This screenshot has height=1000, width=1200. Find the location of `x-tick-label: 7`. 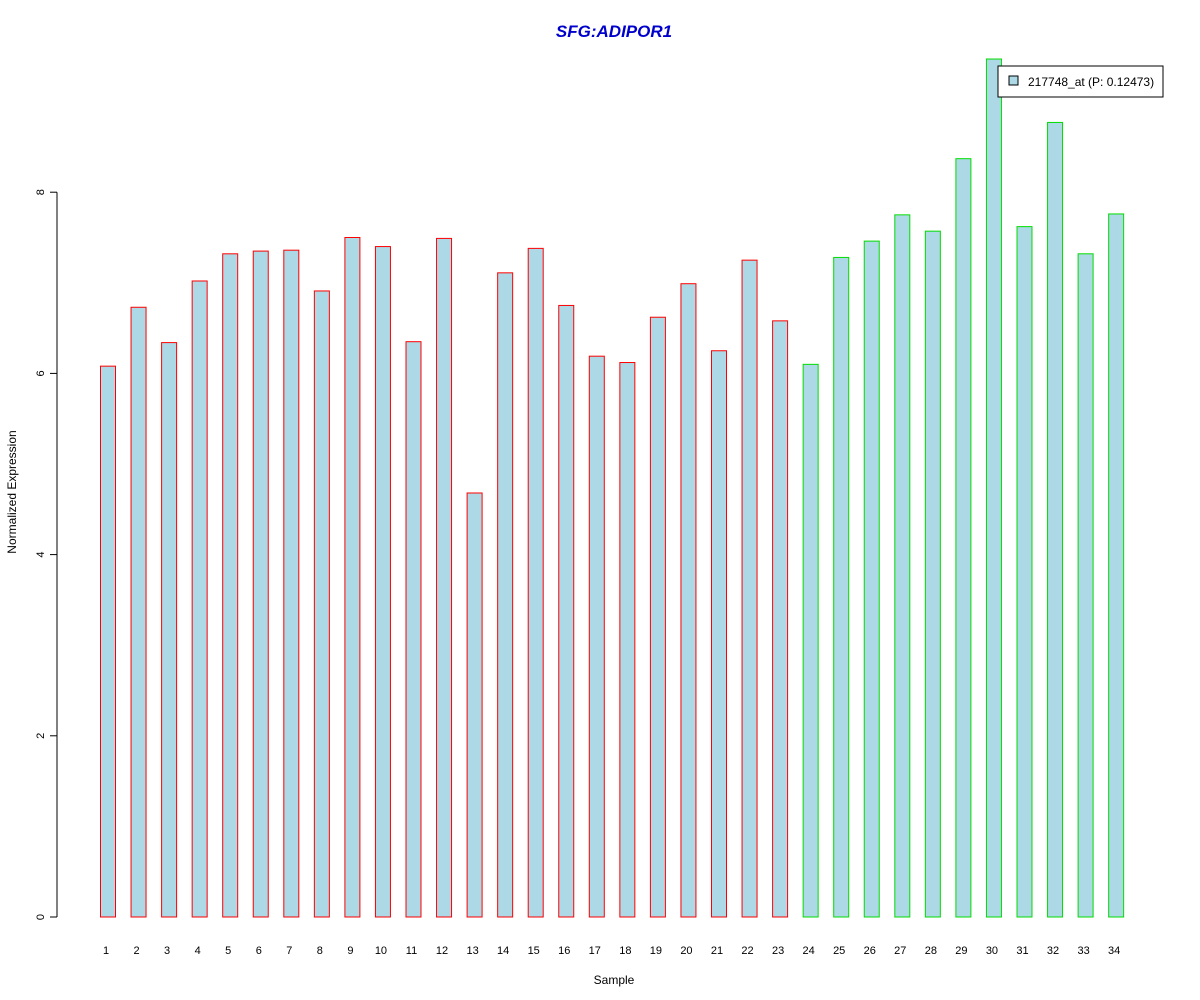

x-tick-label: 7 is located at coordinates (289, 951).